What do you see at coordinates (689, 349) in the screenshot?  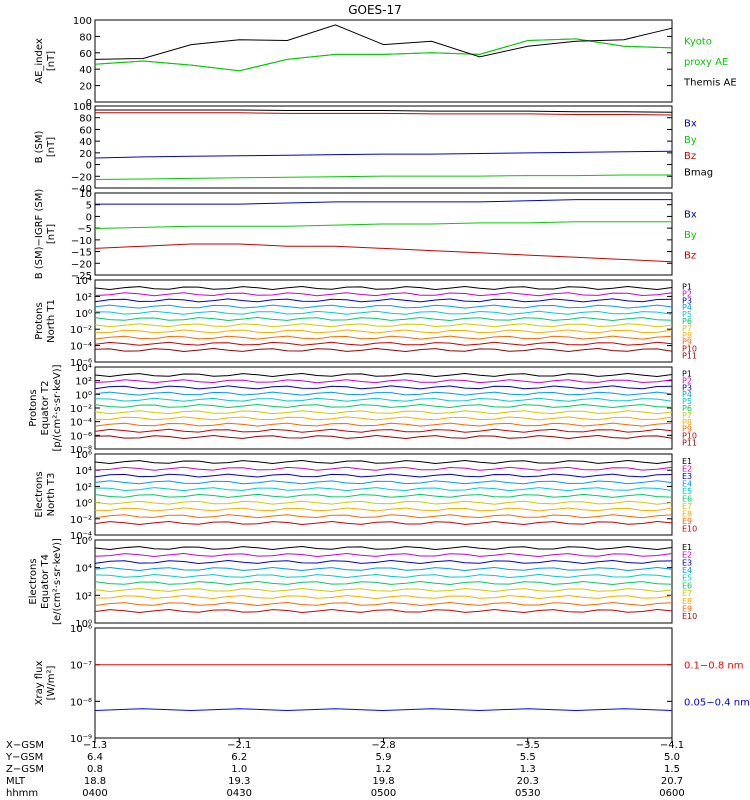 I see `channel-label: P10` at bounding box center [689, 349].